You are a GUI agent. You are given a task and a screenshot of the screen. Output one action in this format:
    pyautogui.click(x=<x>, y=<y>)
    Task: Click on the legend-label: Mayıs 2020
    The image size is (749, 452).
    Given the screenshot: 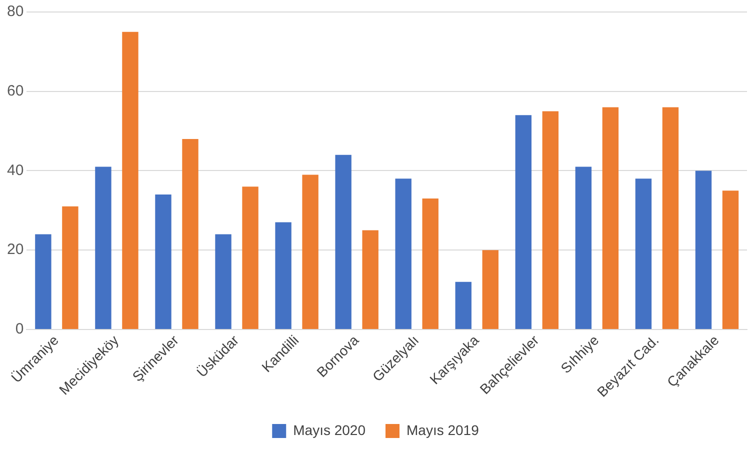 What is the action you would take?
    pyautogui.click(x=329, y=430)
    